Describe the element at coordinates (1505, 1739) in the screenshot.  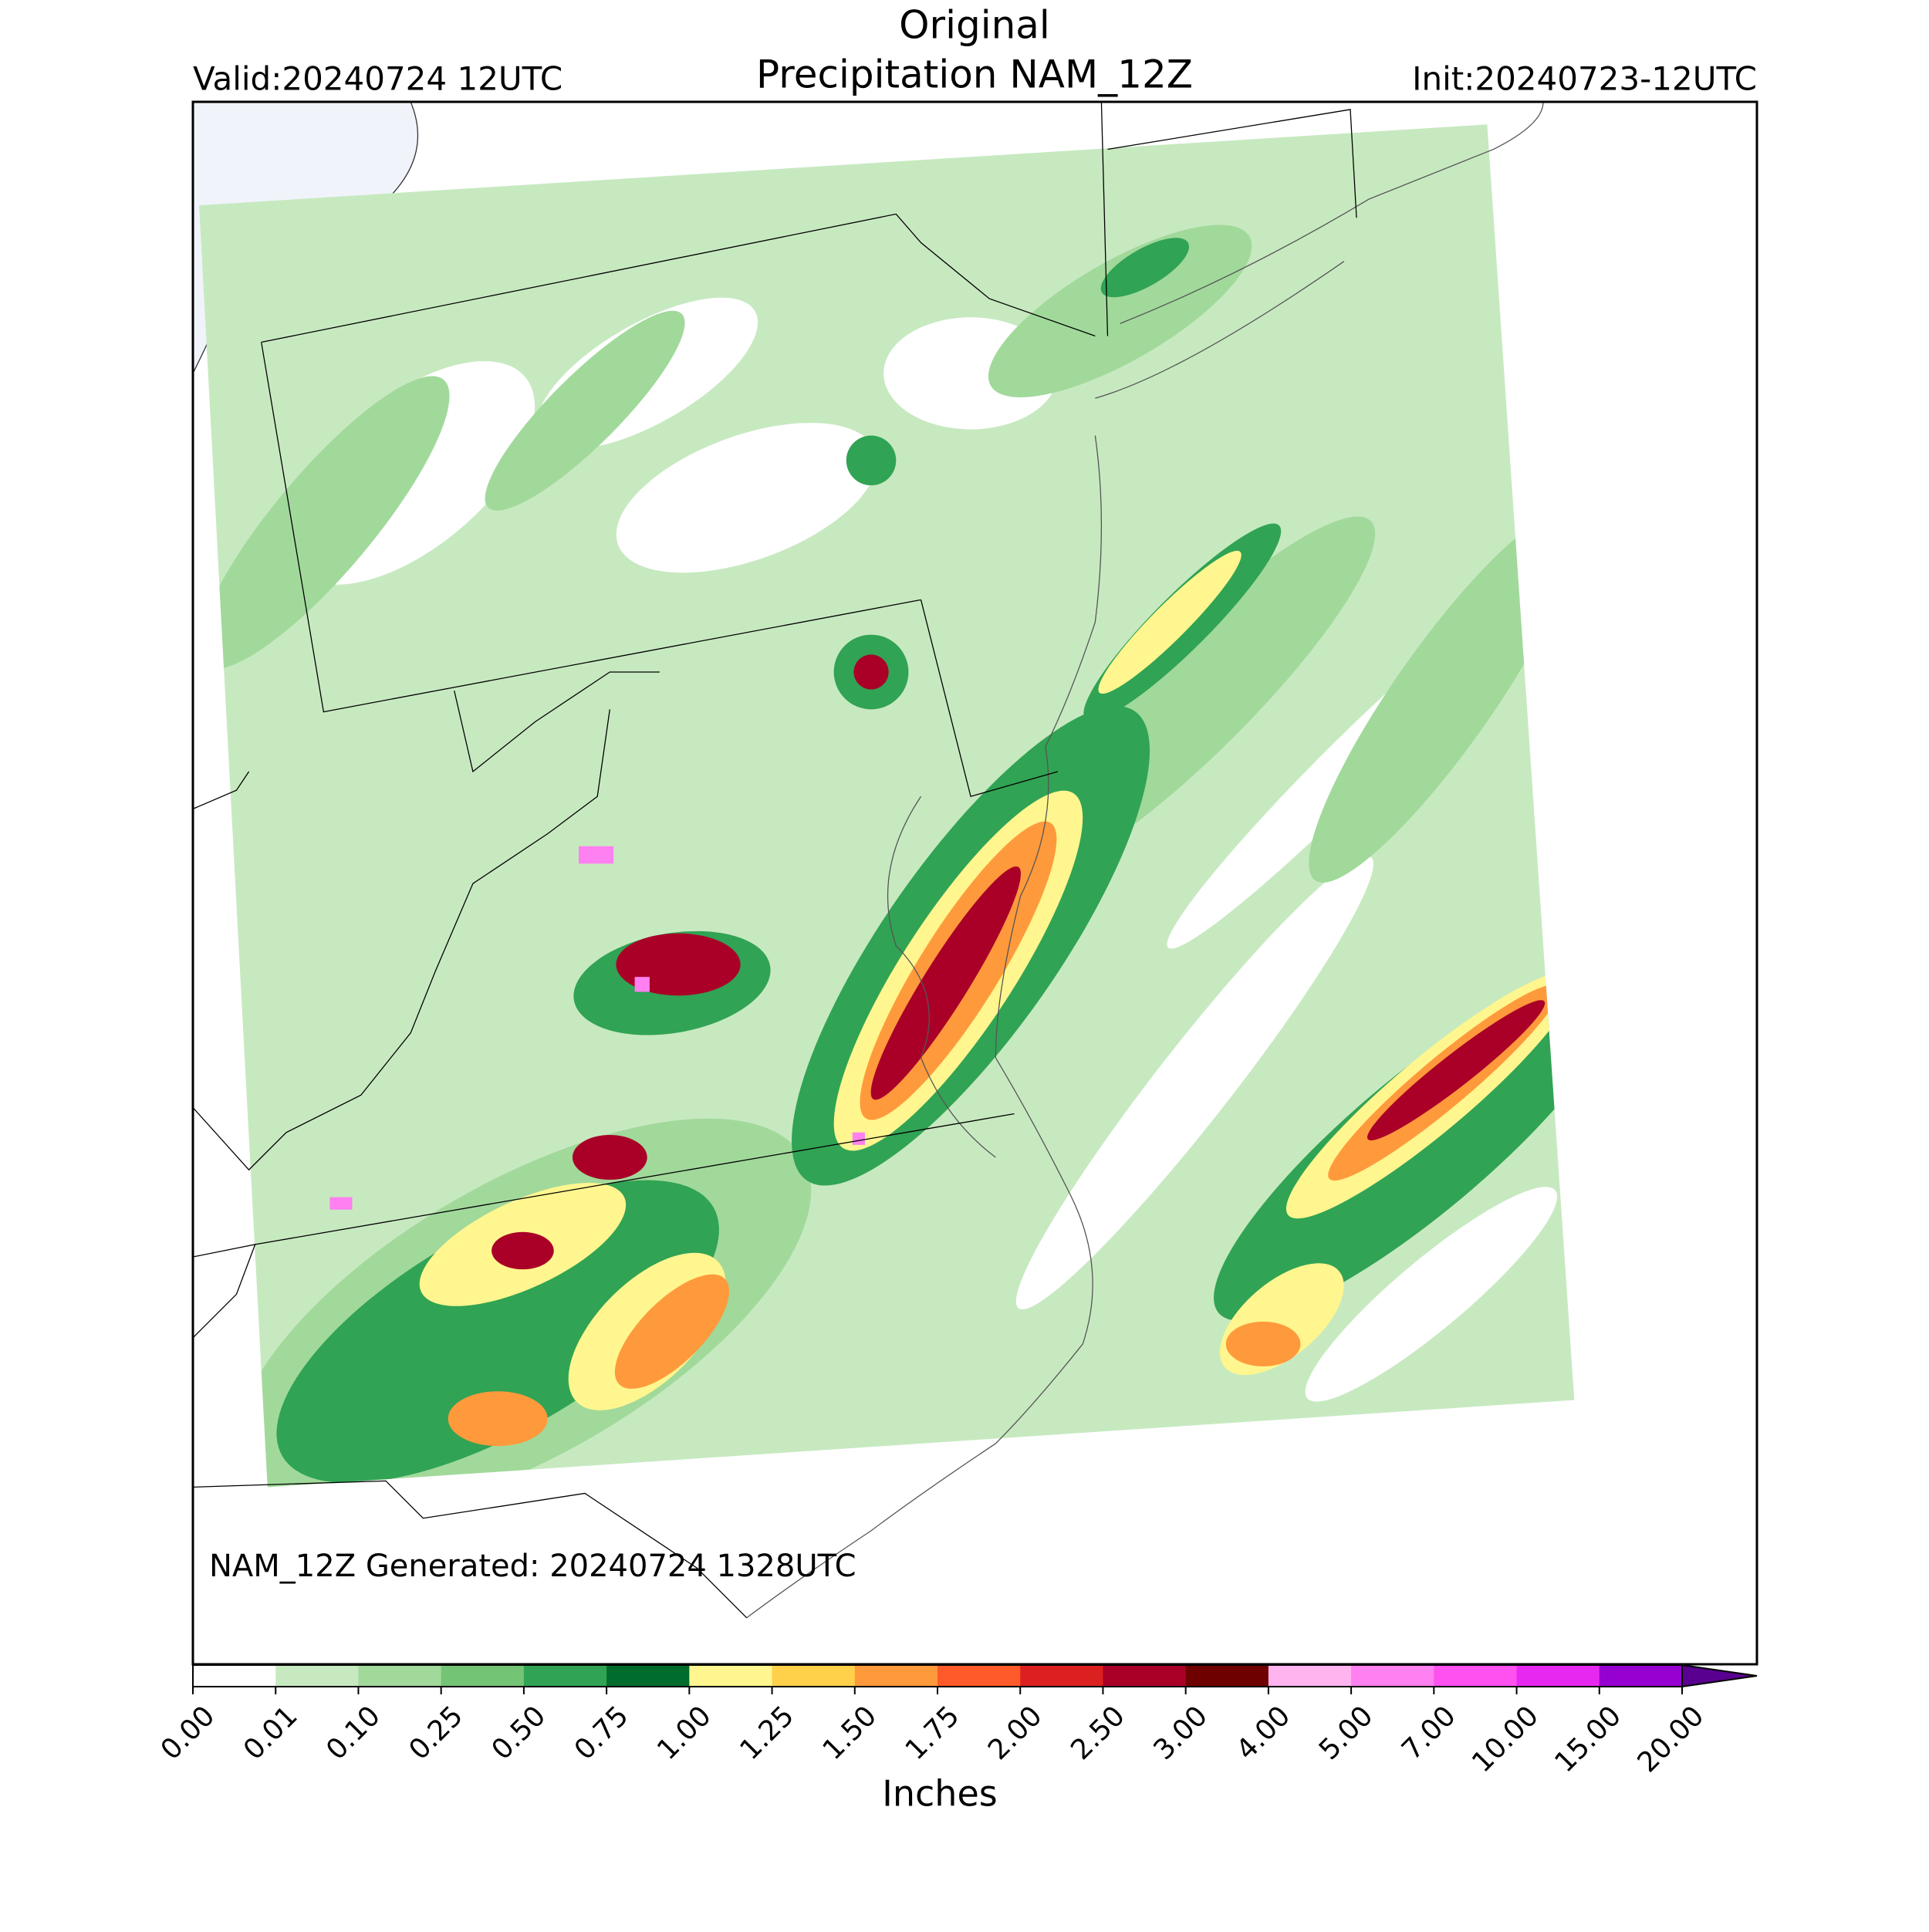
I see `colorbar-tick-label: 10.00` at that location.